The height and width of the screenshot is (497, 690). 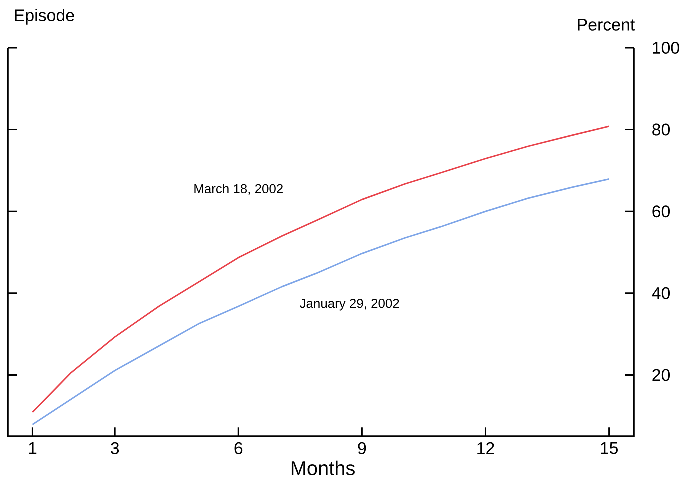 I want to click on y-tick-label: 80, so click(x=661, y=130).